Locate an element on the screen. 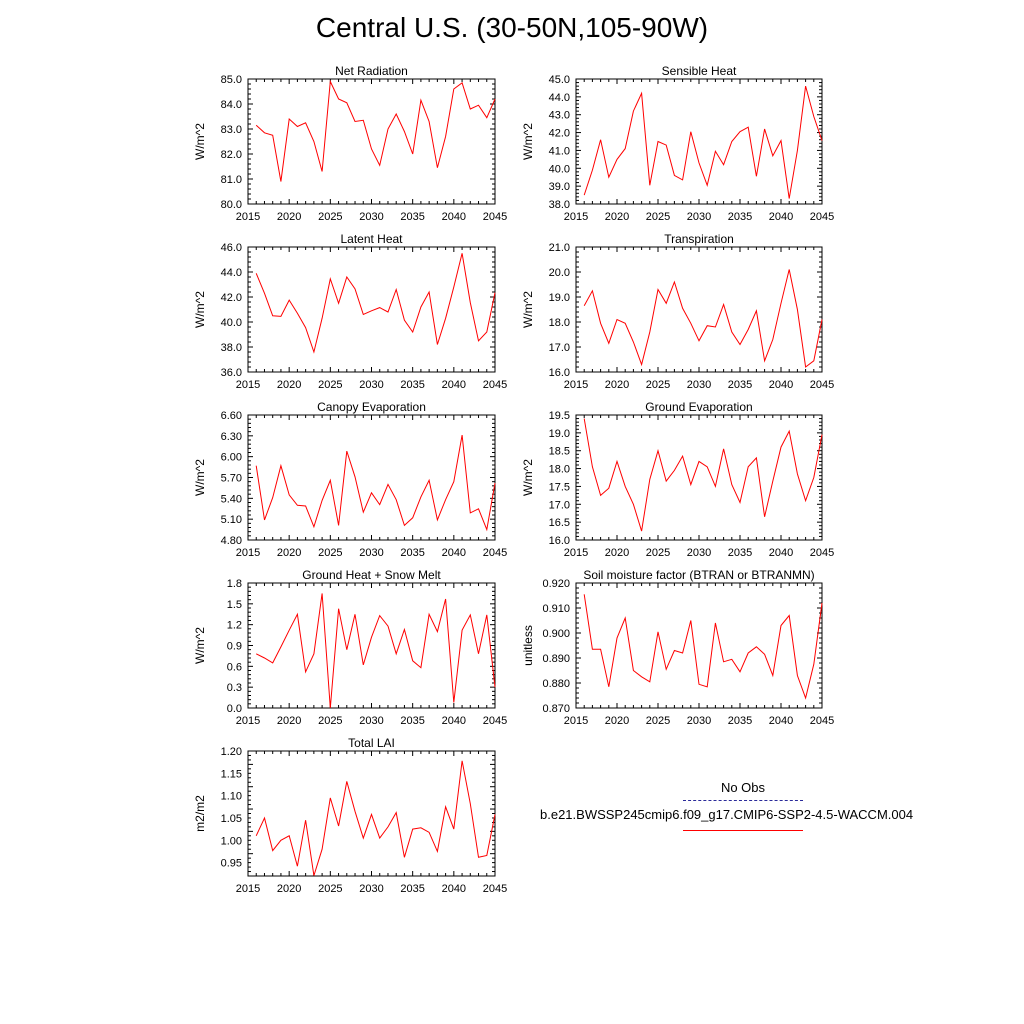 The image size is (1024, 1024). y-tick-label-4: 5.10 is located at coordinates (231, 520).